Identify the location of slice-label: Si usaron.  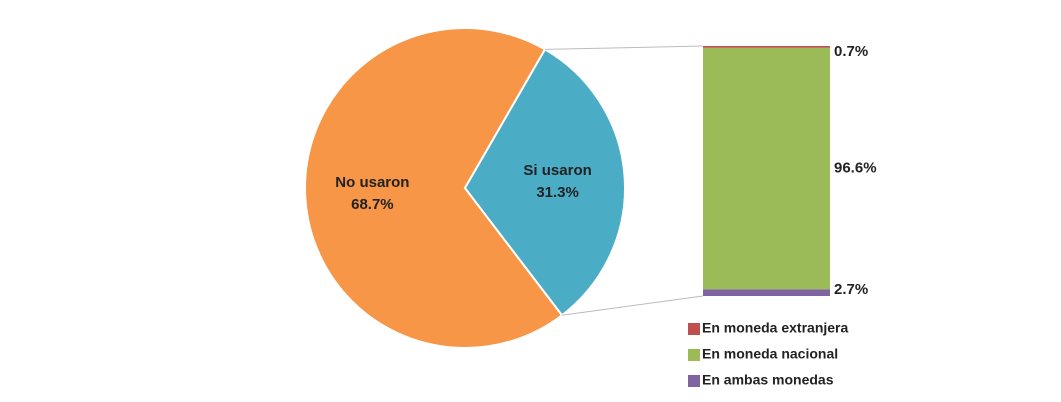
(557, 170).